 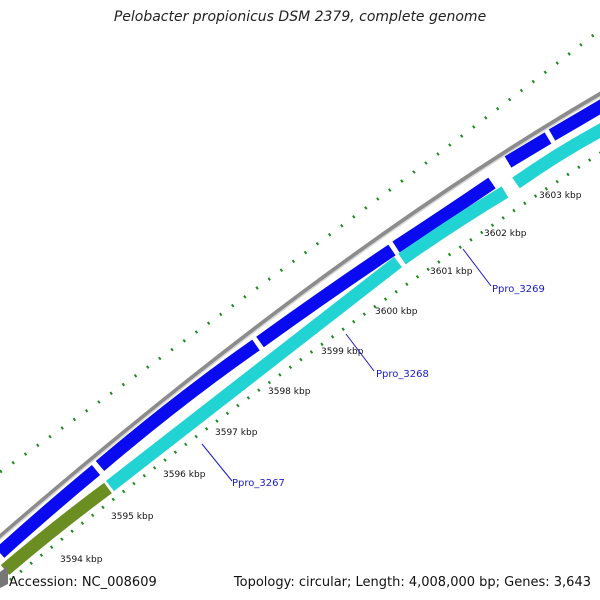 I want to click on tick-label: 3599 kbp, so click(x=342, y=352).